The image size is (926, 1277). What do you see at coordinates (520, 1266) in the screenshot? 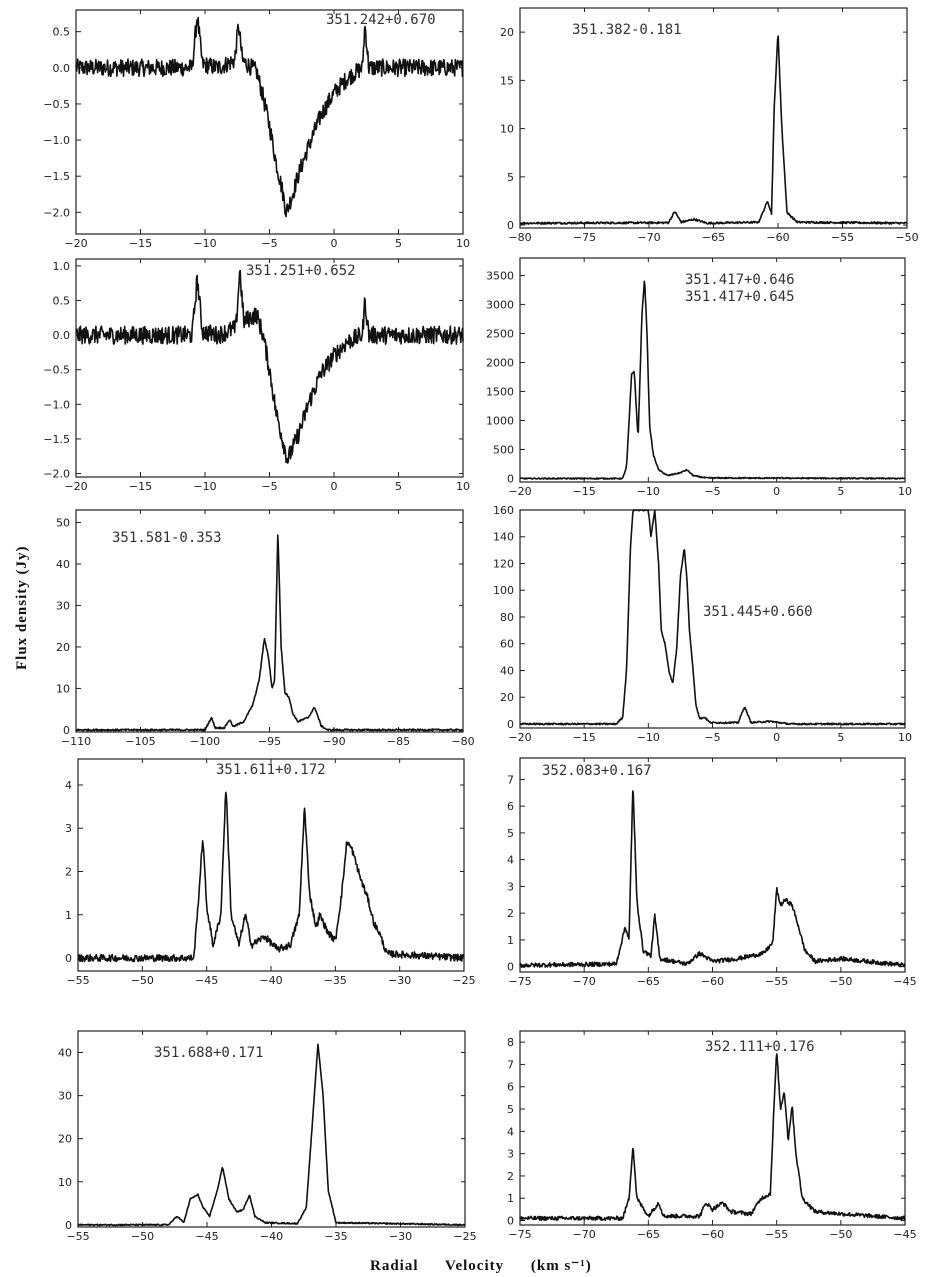
I see `x-axis-label: Radial Velocity (km s⁻¹)` at bounding box center [520, 1266].